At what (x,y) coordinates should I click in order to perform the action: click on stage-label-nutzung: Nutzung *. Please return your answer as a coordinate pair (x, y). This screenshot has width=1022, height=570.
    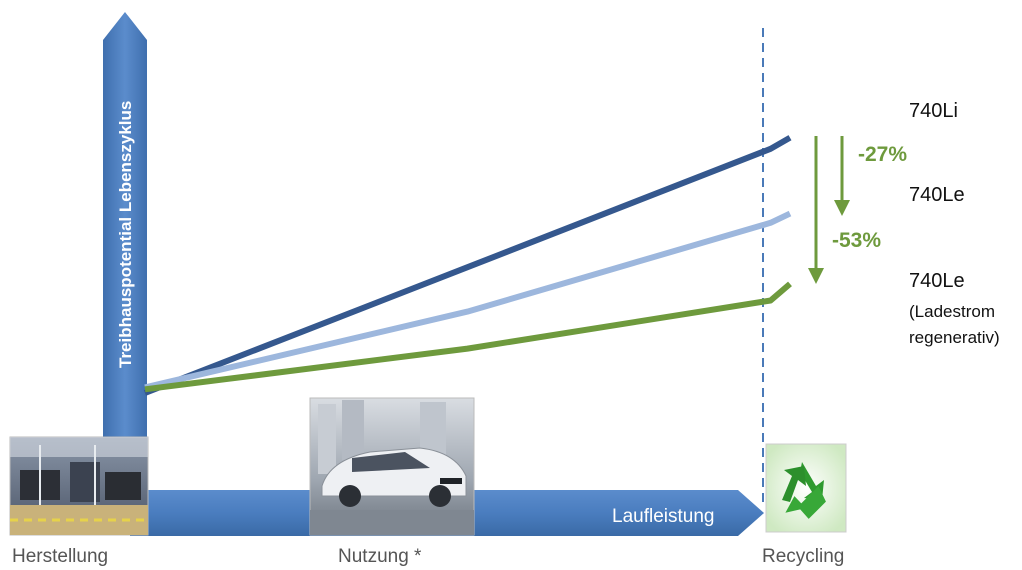
    Looking at the image, I should click on (380, 556).